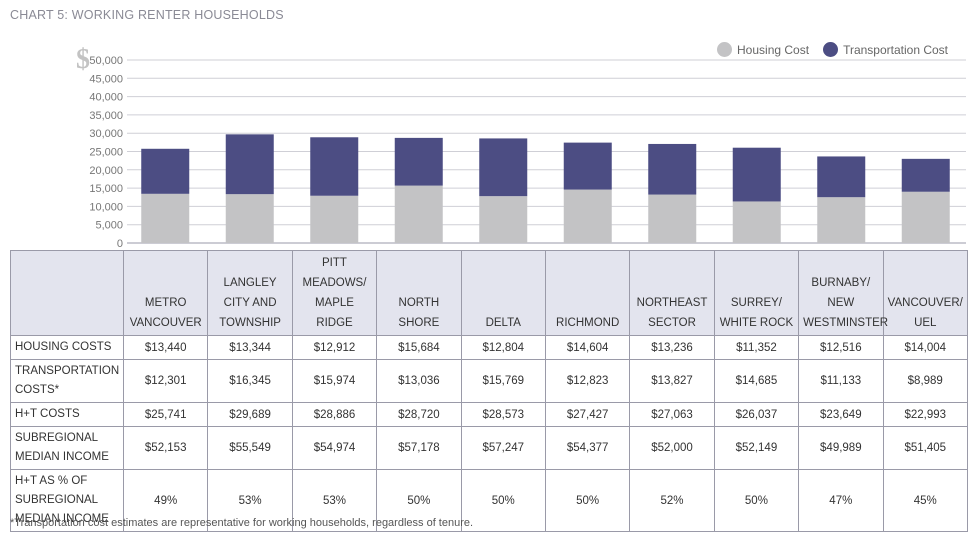  Describe the element at coordinates (106, 207) in the screenshot. I see `y-tick-label: 10,000` at that location.